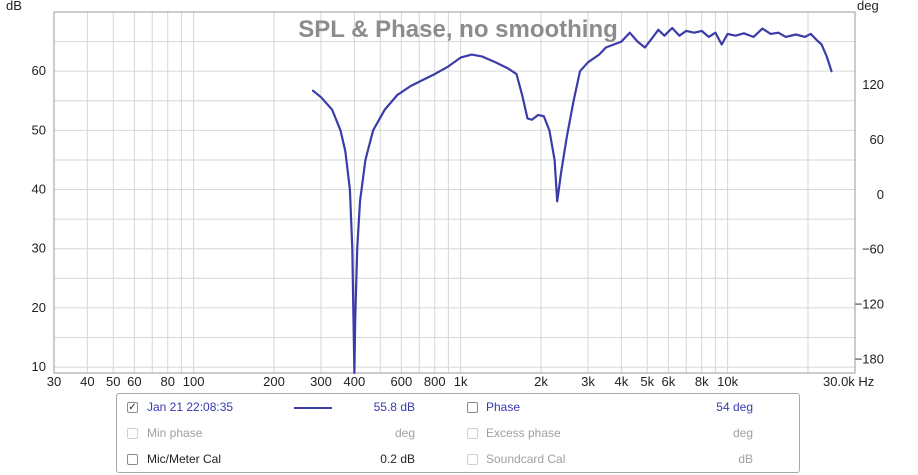 This screenshot has height=475, width=918. I want to click on y2-tick-label: −60, so click(873, 249).